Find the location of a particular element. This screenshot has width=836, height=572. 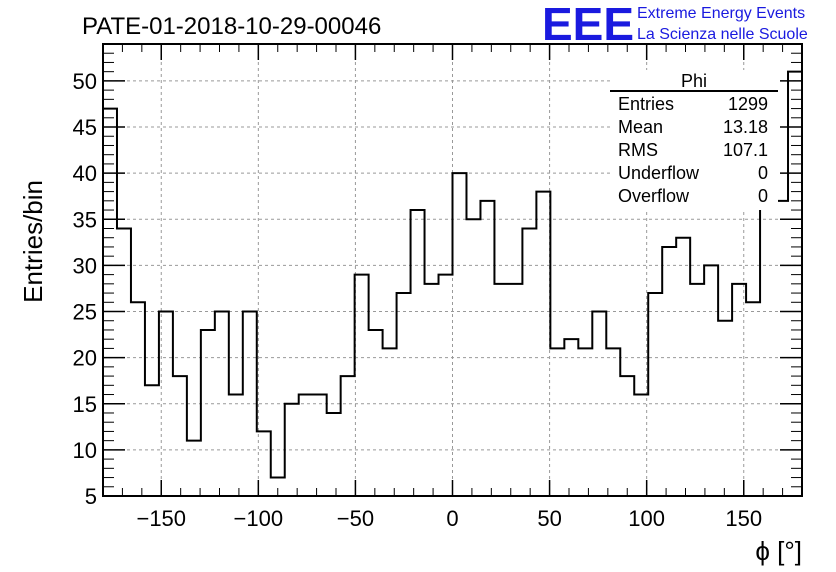

eee-logo-mark: EEE is located at coordinates (588, 25).